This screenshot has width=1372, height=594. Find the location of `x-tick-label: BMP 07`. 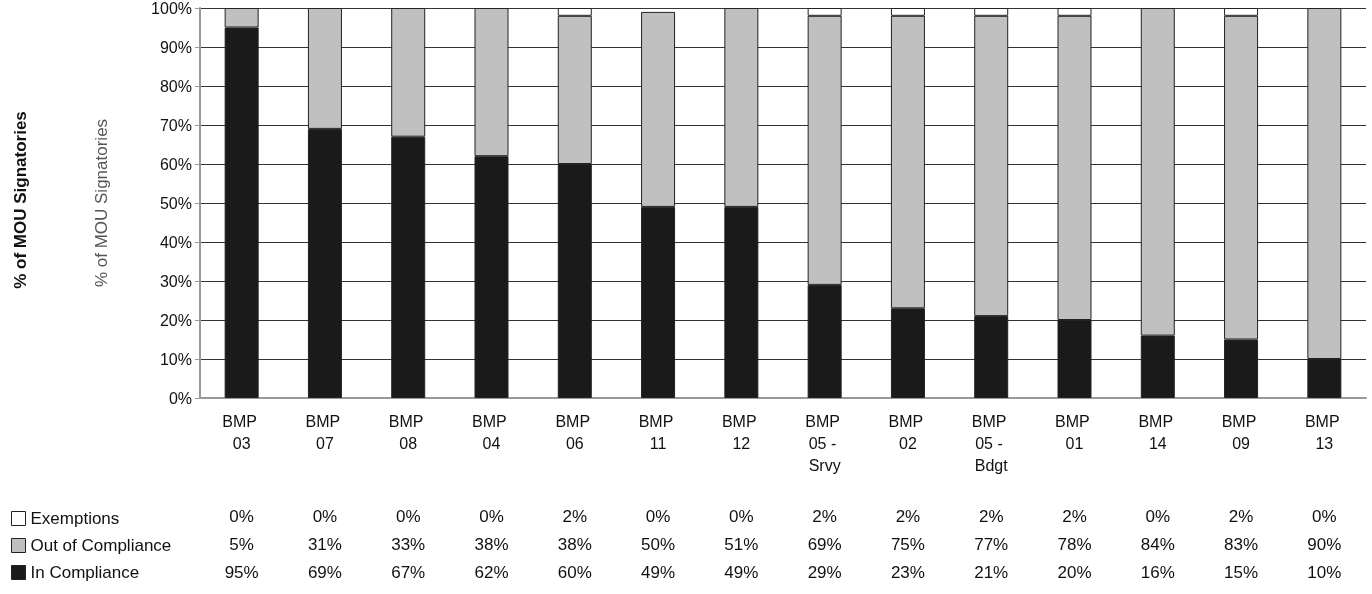

x-tick-label: BMP 07 is located at coordinates (325, 432).